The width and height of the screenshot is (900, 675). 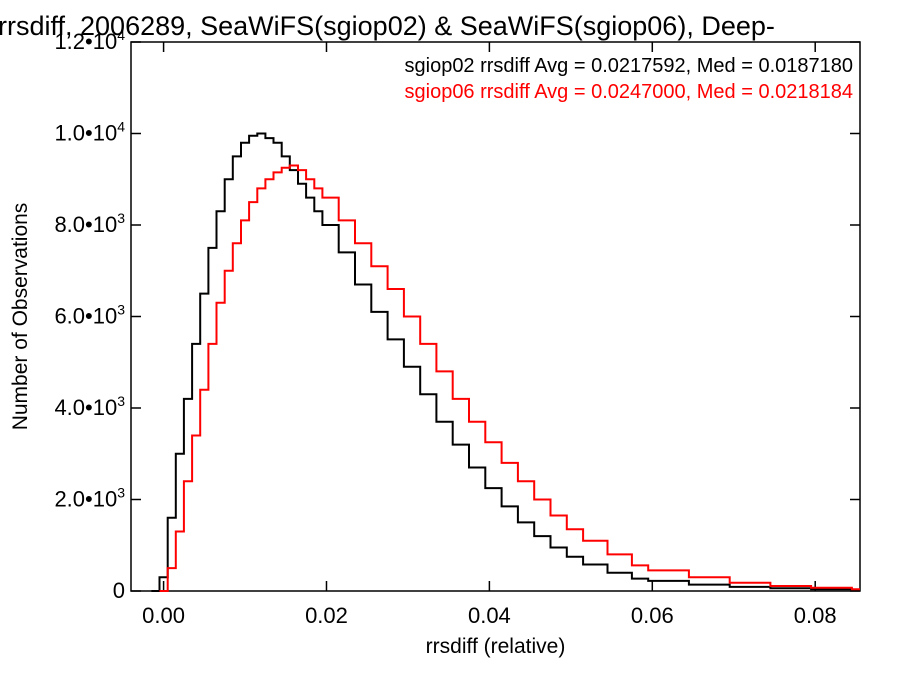 I want to click on y-tick-mantissa: 6.0•10, so click(x=85, y=316).